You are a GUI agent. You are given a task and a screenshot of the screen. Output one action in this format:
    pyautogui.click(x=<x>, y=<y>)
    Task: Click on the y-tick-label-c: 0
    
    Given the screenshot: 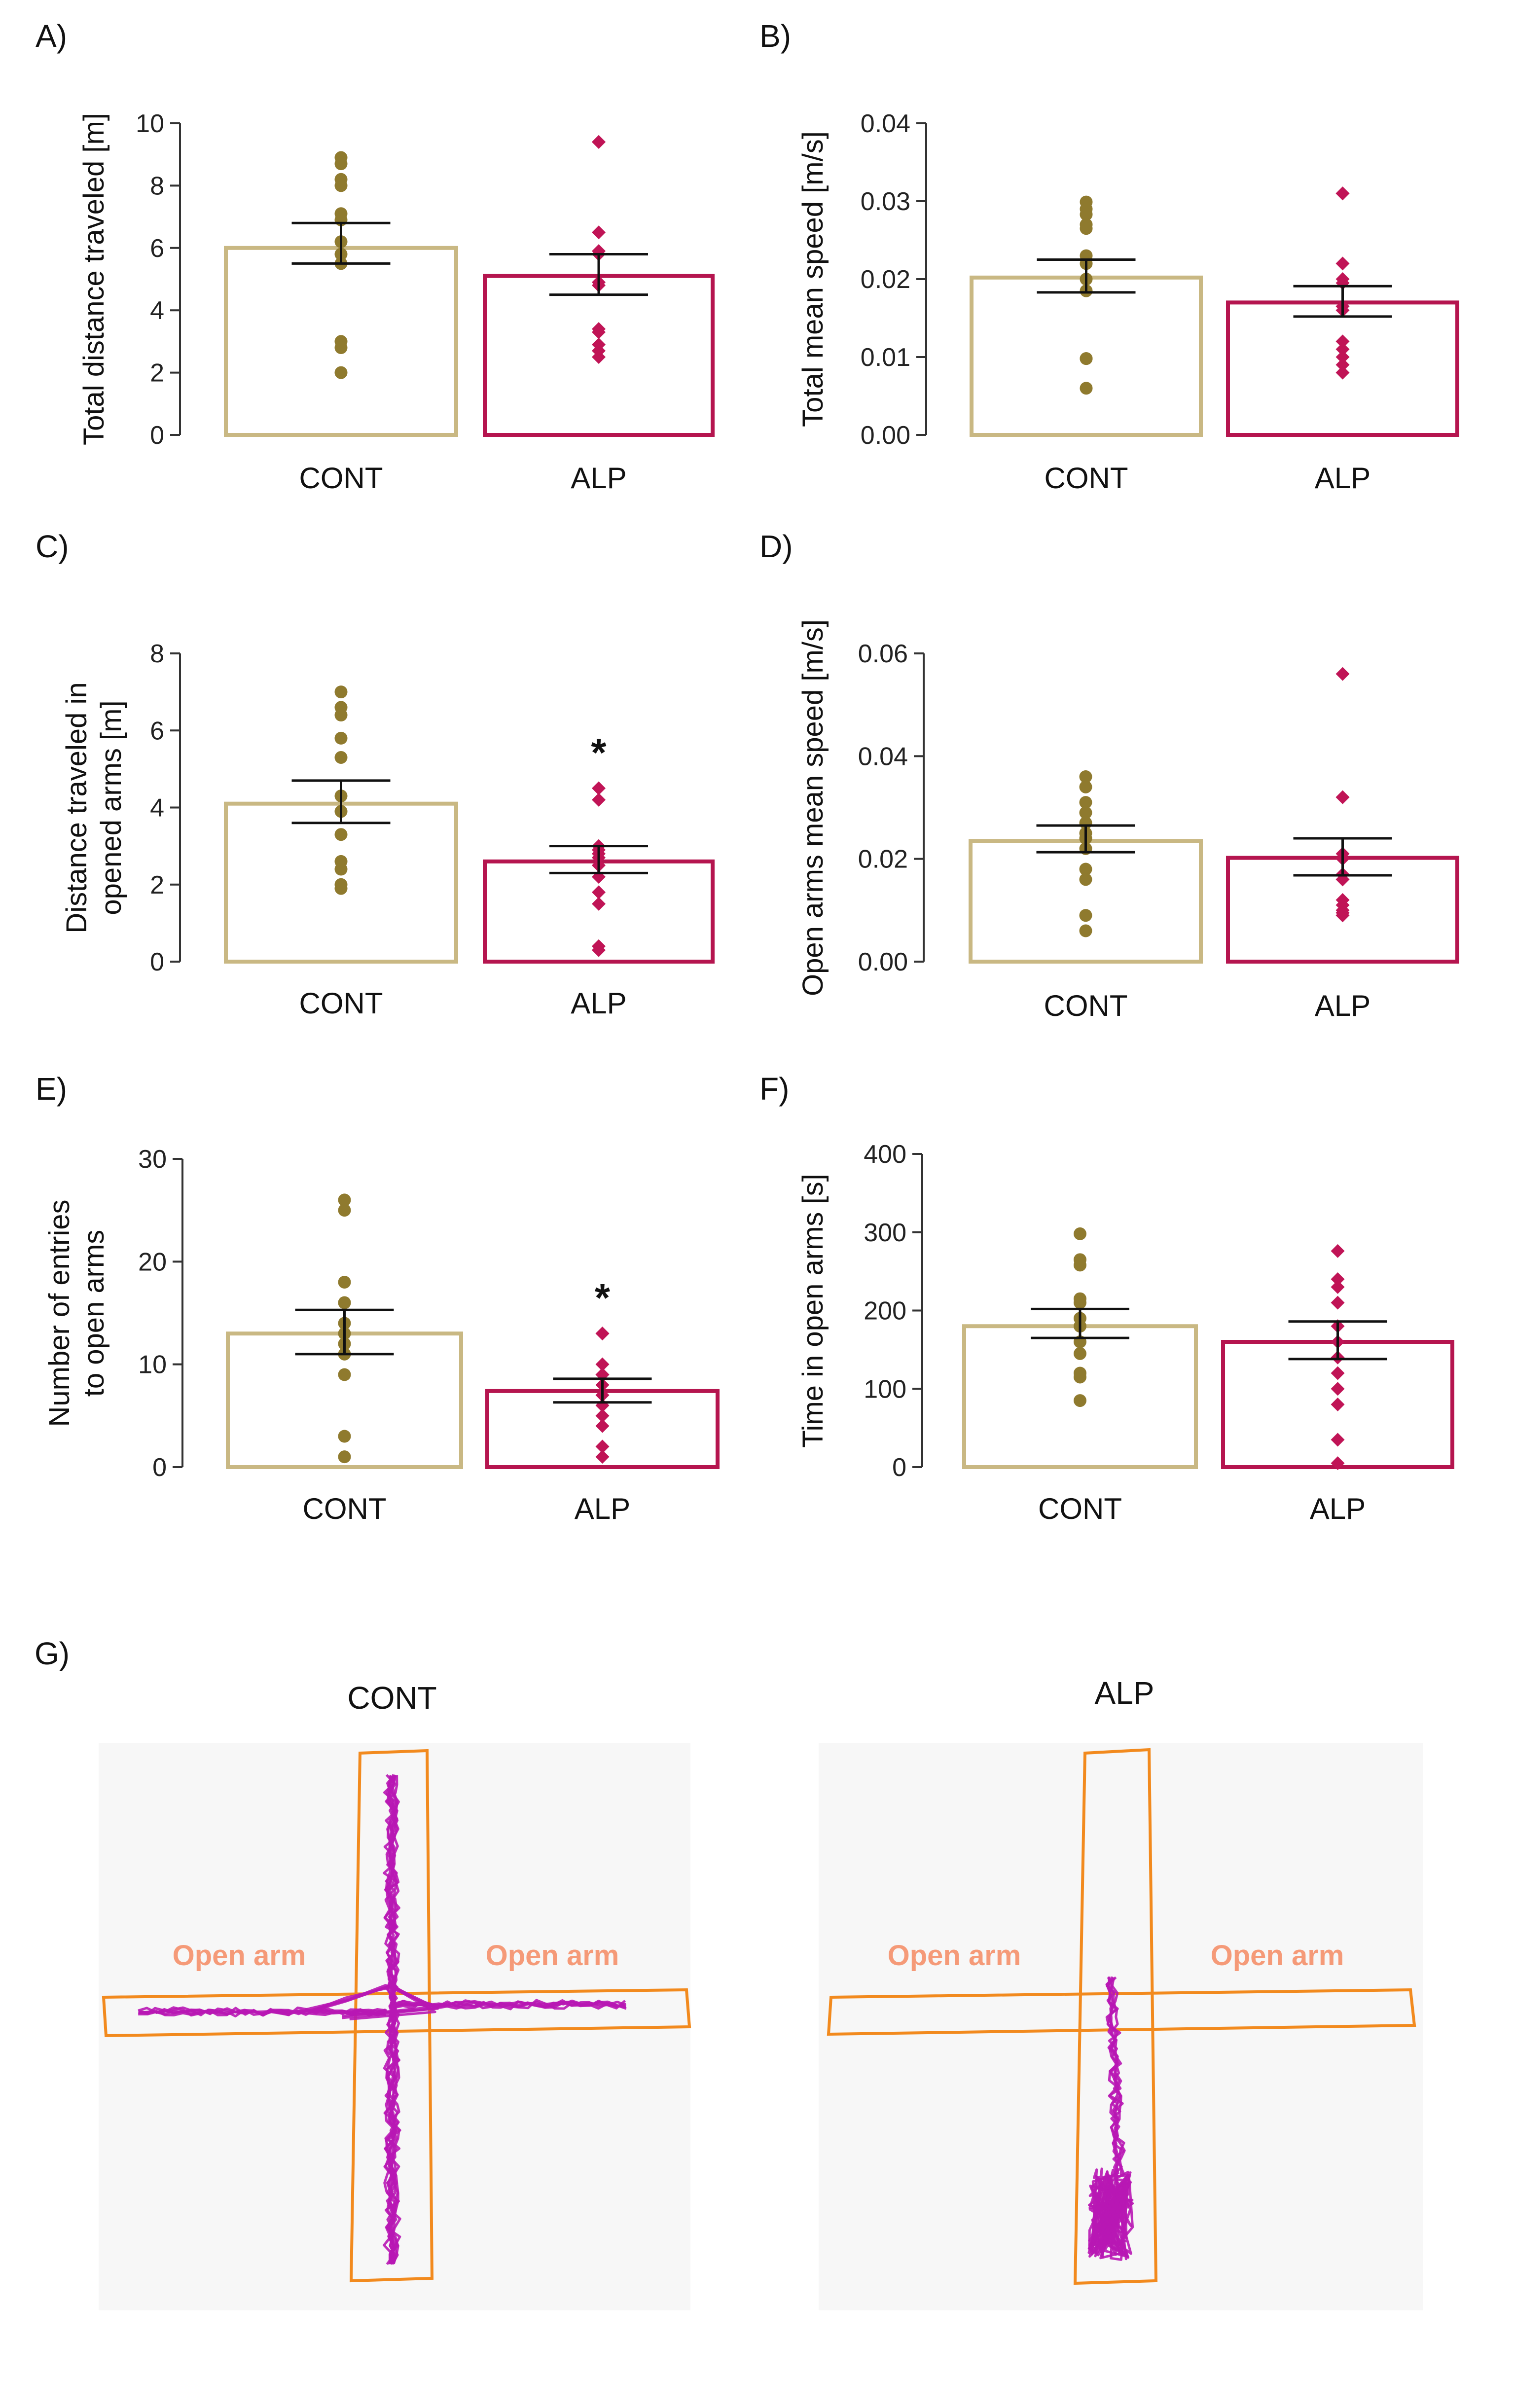 What is the action you would take?
    pyautogui.click(x=157, y=962)
    